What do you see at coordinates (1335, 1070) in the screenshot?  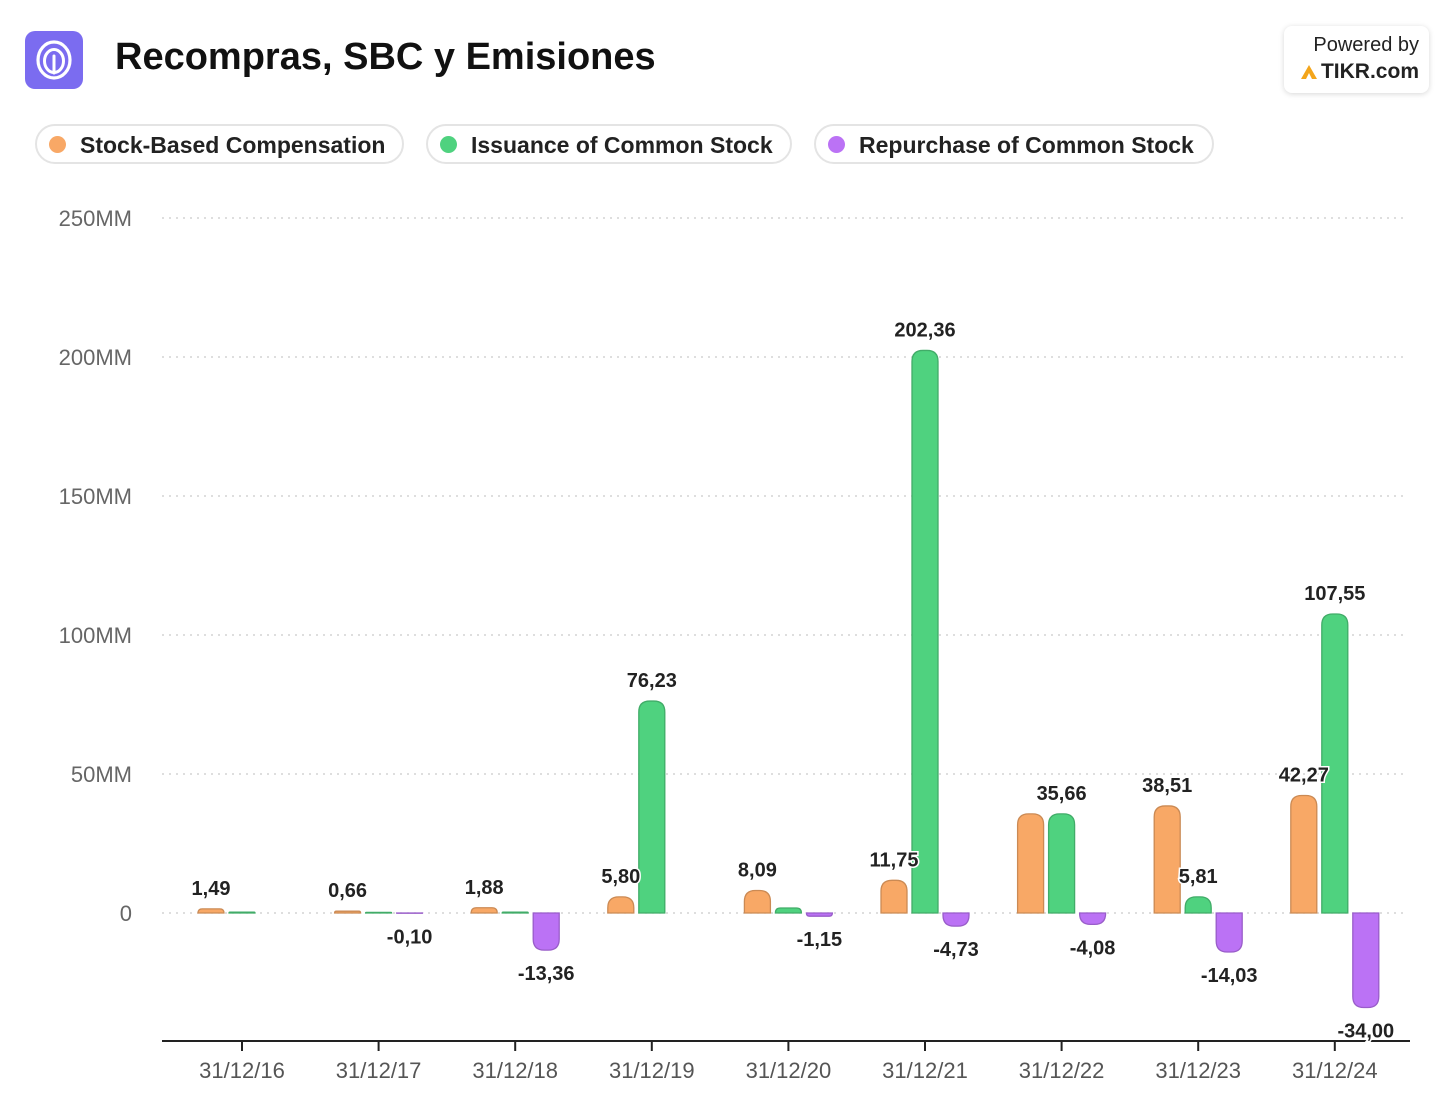 I see `x-tick-label: 31/12/24` at bounding box center [1335, 1070].